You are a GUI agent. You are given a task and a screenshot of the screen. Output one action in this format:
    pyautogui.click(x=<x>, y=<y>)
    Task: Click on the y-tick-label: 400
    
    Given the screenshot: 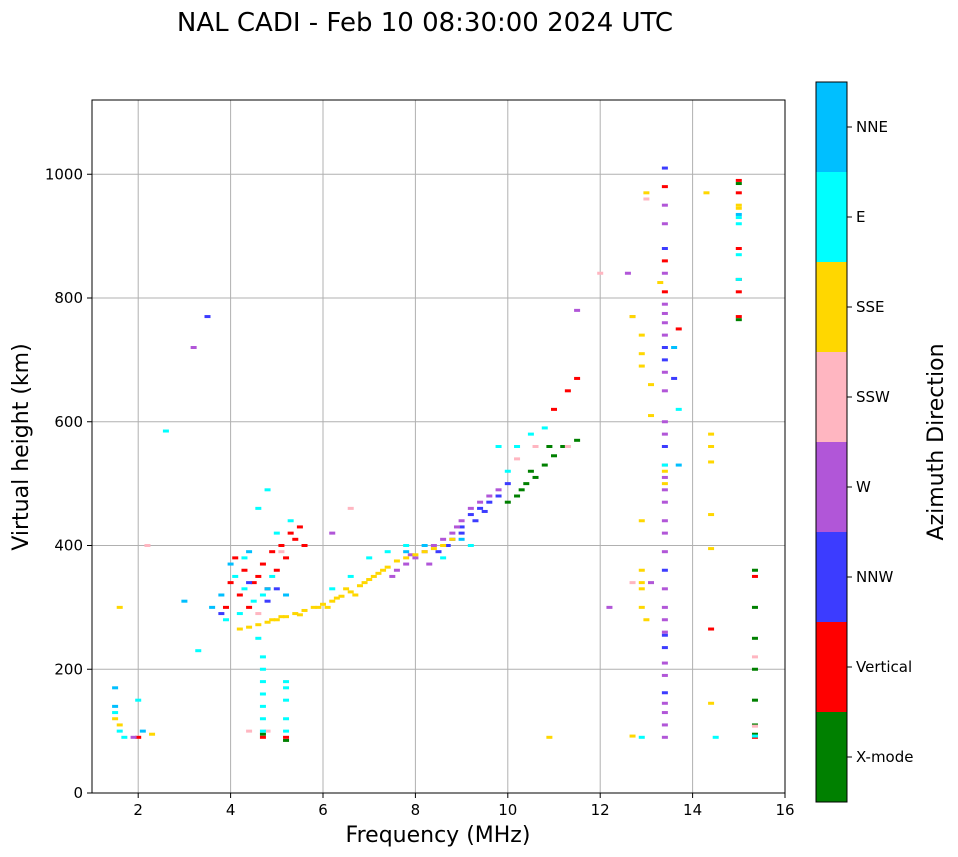 What is the action you would take?
    pyautogui.click(x=68, y=546)
    